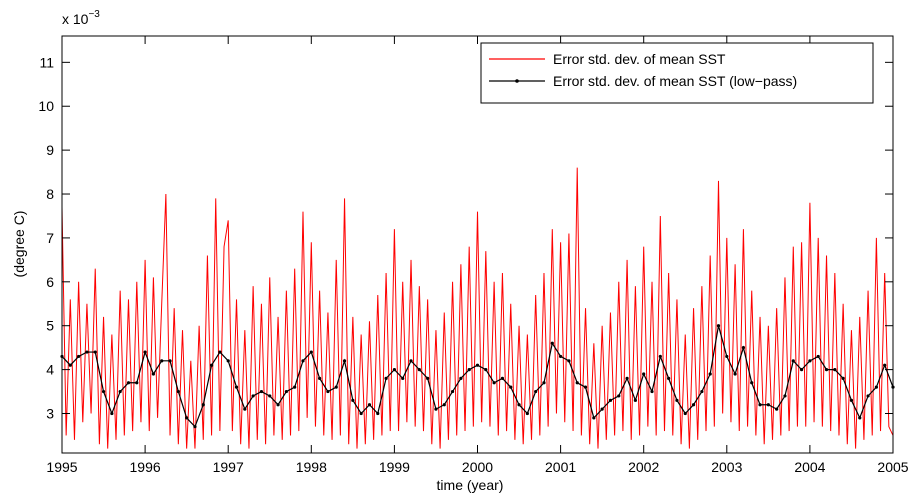  I want to click on y-tick-label: 9, so click(50, 150).